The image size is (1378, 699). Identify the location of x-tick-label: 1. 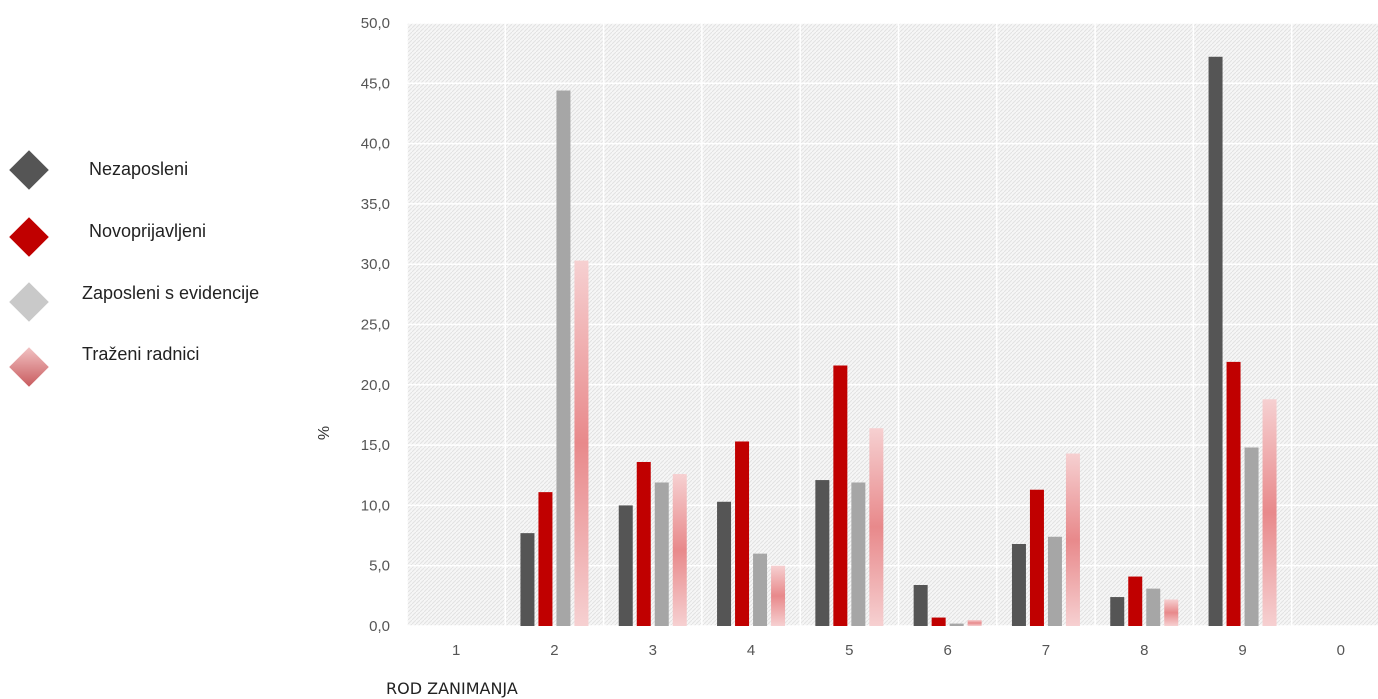
(456, 650).